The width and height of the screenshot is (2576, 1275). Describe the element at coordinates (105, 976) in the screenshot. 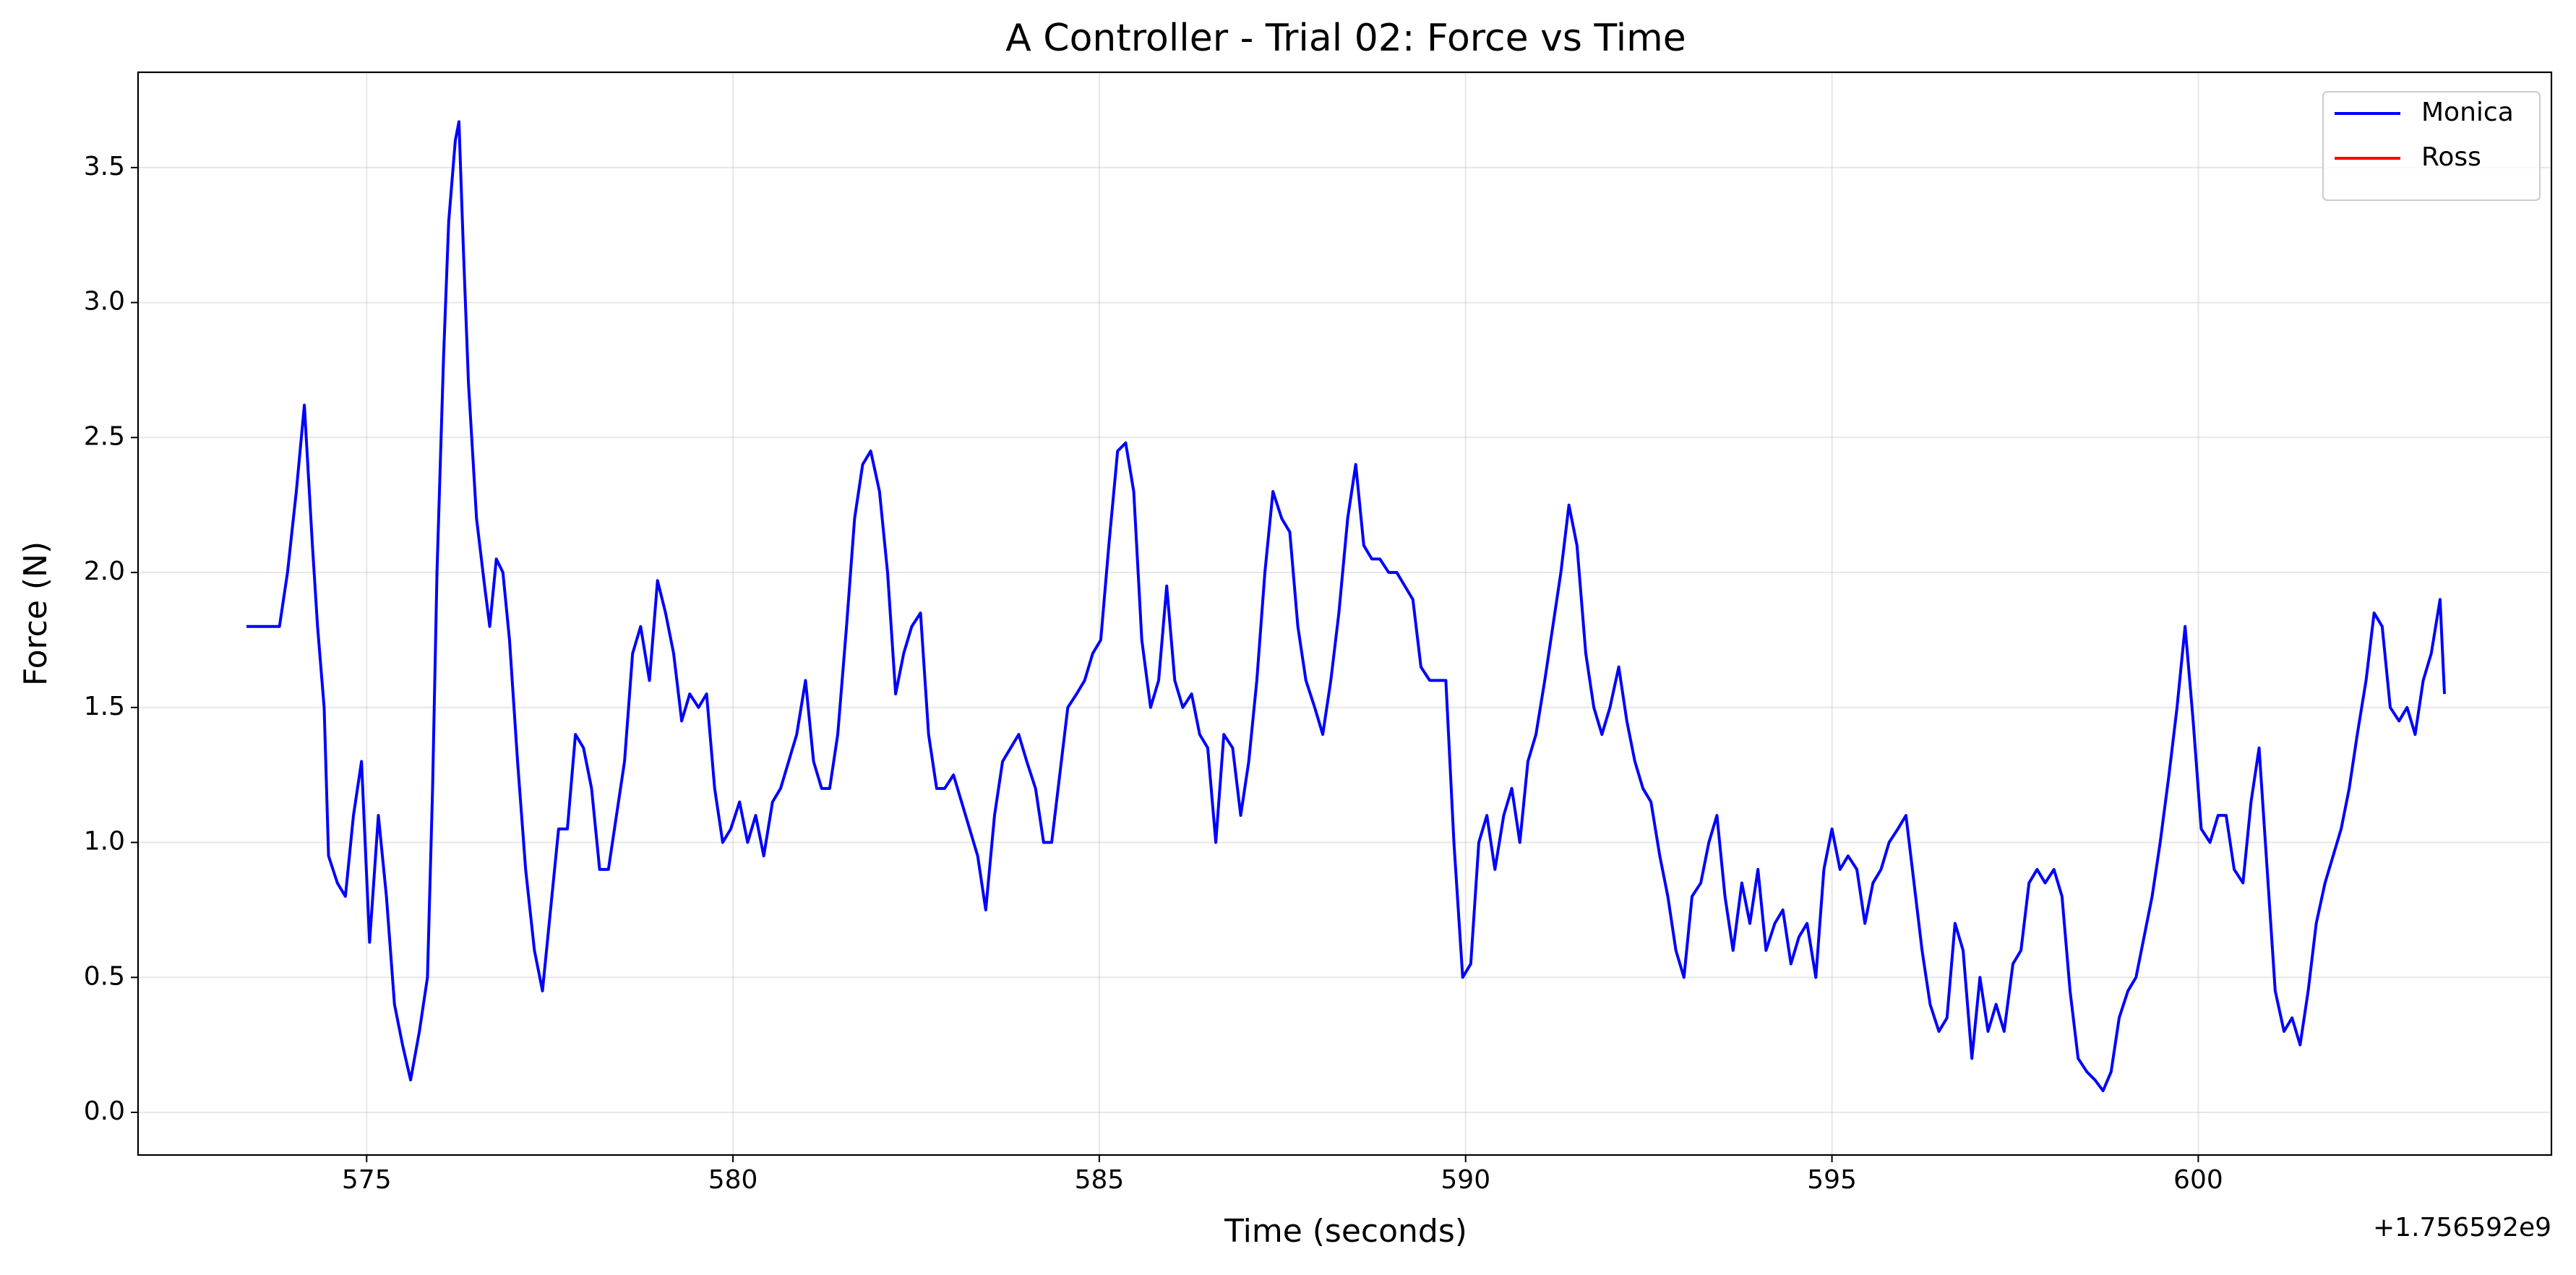

I see `y-tick-label: 0.5` at that location.